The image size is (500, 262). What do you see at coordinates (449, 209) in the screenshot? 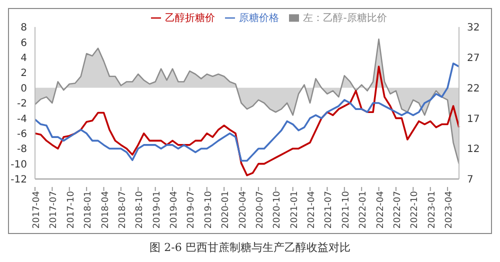
I see `x-tick-label: 2023-04` at bounding box center [449, 209].